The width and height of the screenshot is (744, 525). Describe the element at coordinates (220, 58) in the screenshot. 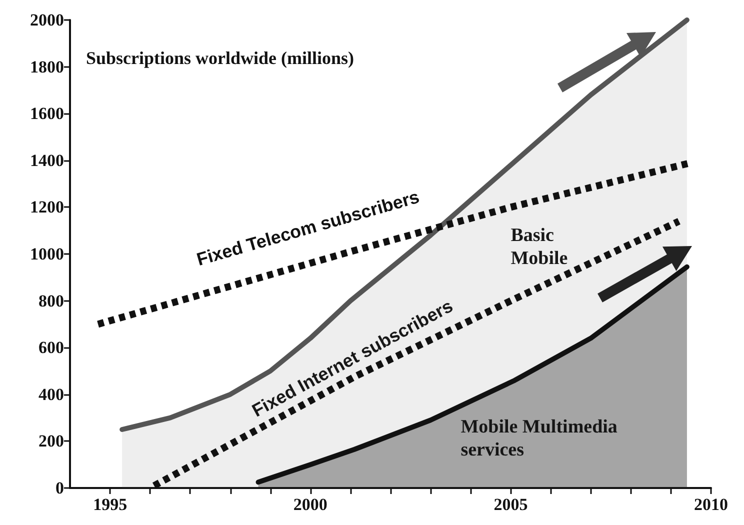

I see `annotation: Subscriptions worldwide (millions)` at that location.